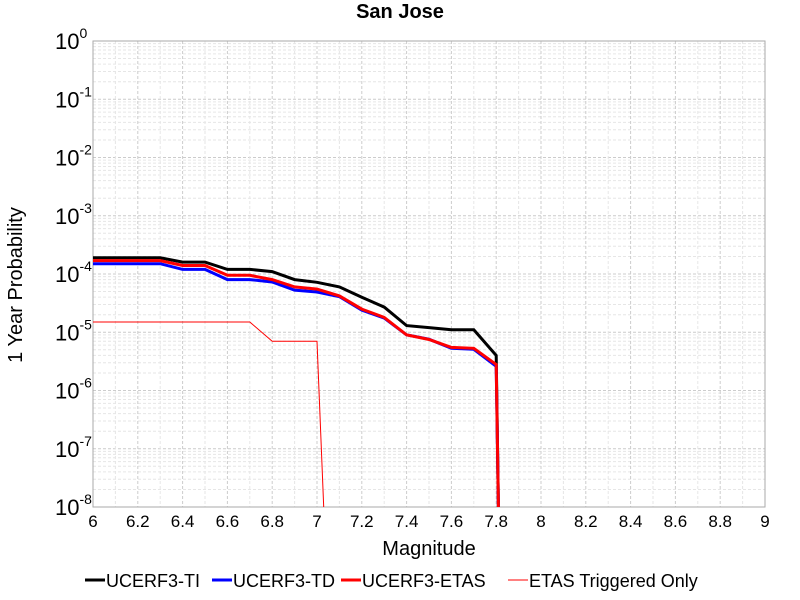 The height and width of the screenshot is (600, 800). I want to click on y-tick-exponent: -1, so click(85, 91).